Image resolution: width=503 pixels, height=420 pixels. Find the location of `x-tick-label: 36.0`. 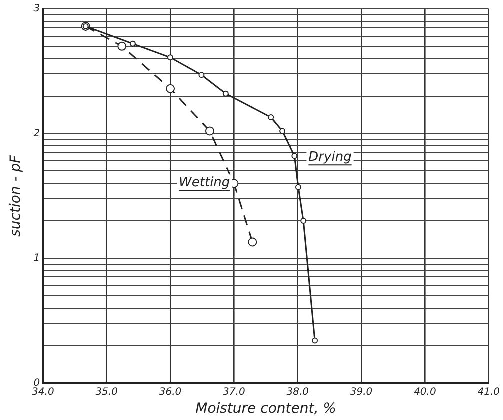

x-tick-label: 36.0 is located at coordinates (170, 392).